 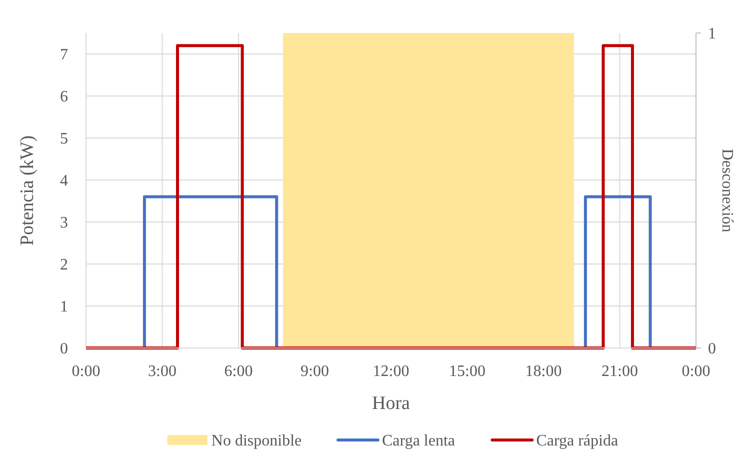 What do you see at coordinates (712, 349) in the screenshot?
I see `y2-tick-label: 0` at bounding box center [712, 349].